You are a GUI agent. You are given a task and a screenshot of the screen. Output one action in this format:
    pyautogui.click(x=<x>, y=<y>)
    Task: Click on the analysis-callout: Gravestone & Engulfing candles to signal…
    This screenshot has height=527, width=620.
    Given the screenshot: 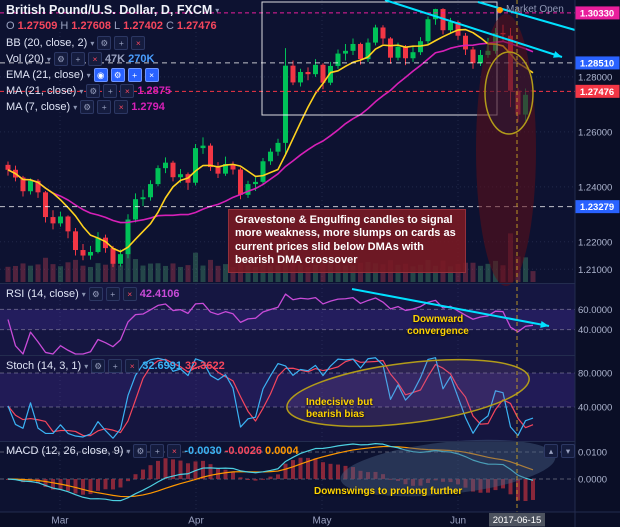 What is the action you would take?
    pyautogui.click(x=347, y=241)
    